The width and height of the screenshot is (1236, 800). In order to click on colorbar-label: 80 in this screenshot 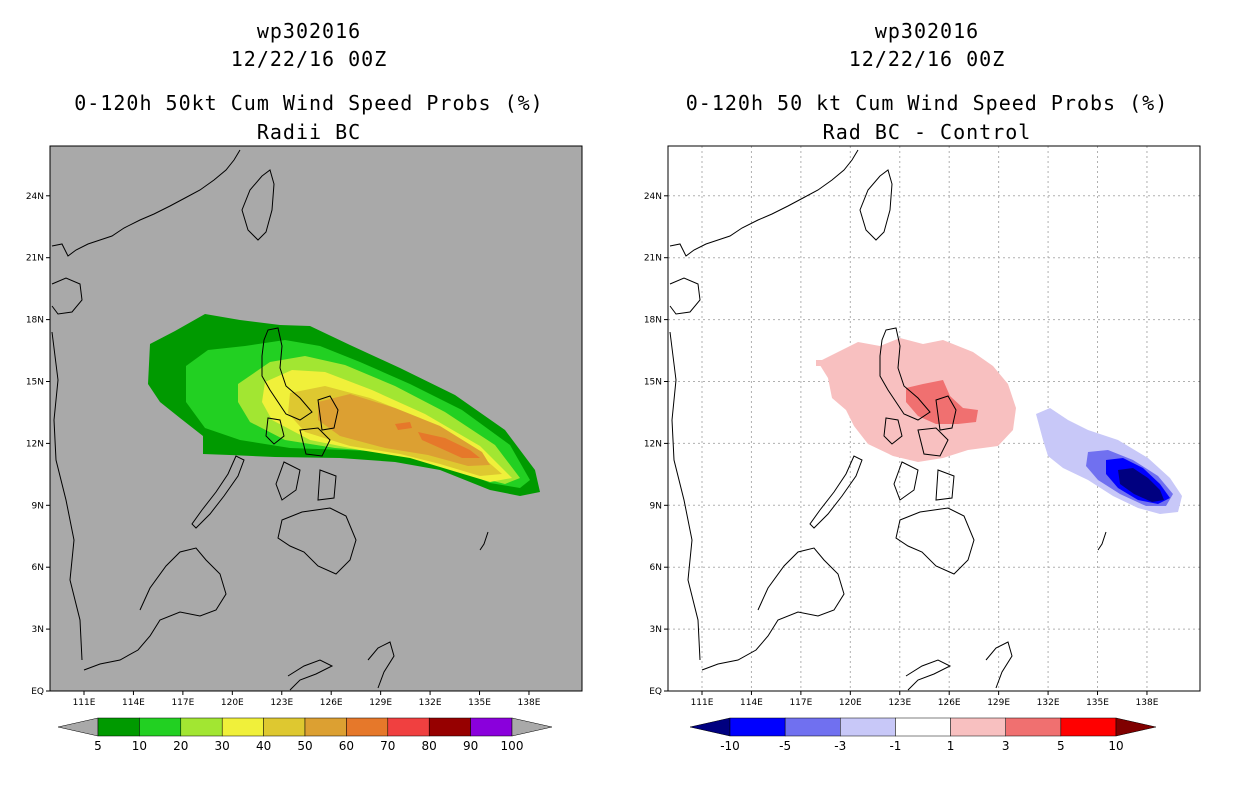, I will do `click(429, 746)`.